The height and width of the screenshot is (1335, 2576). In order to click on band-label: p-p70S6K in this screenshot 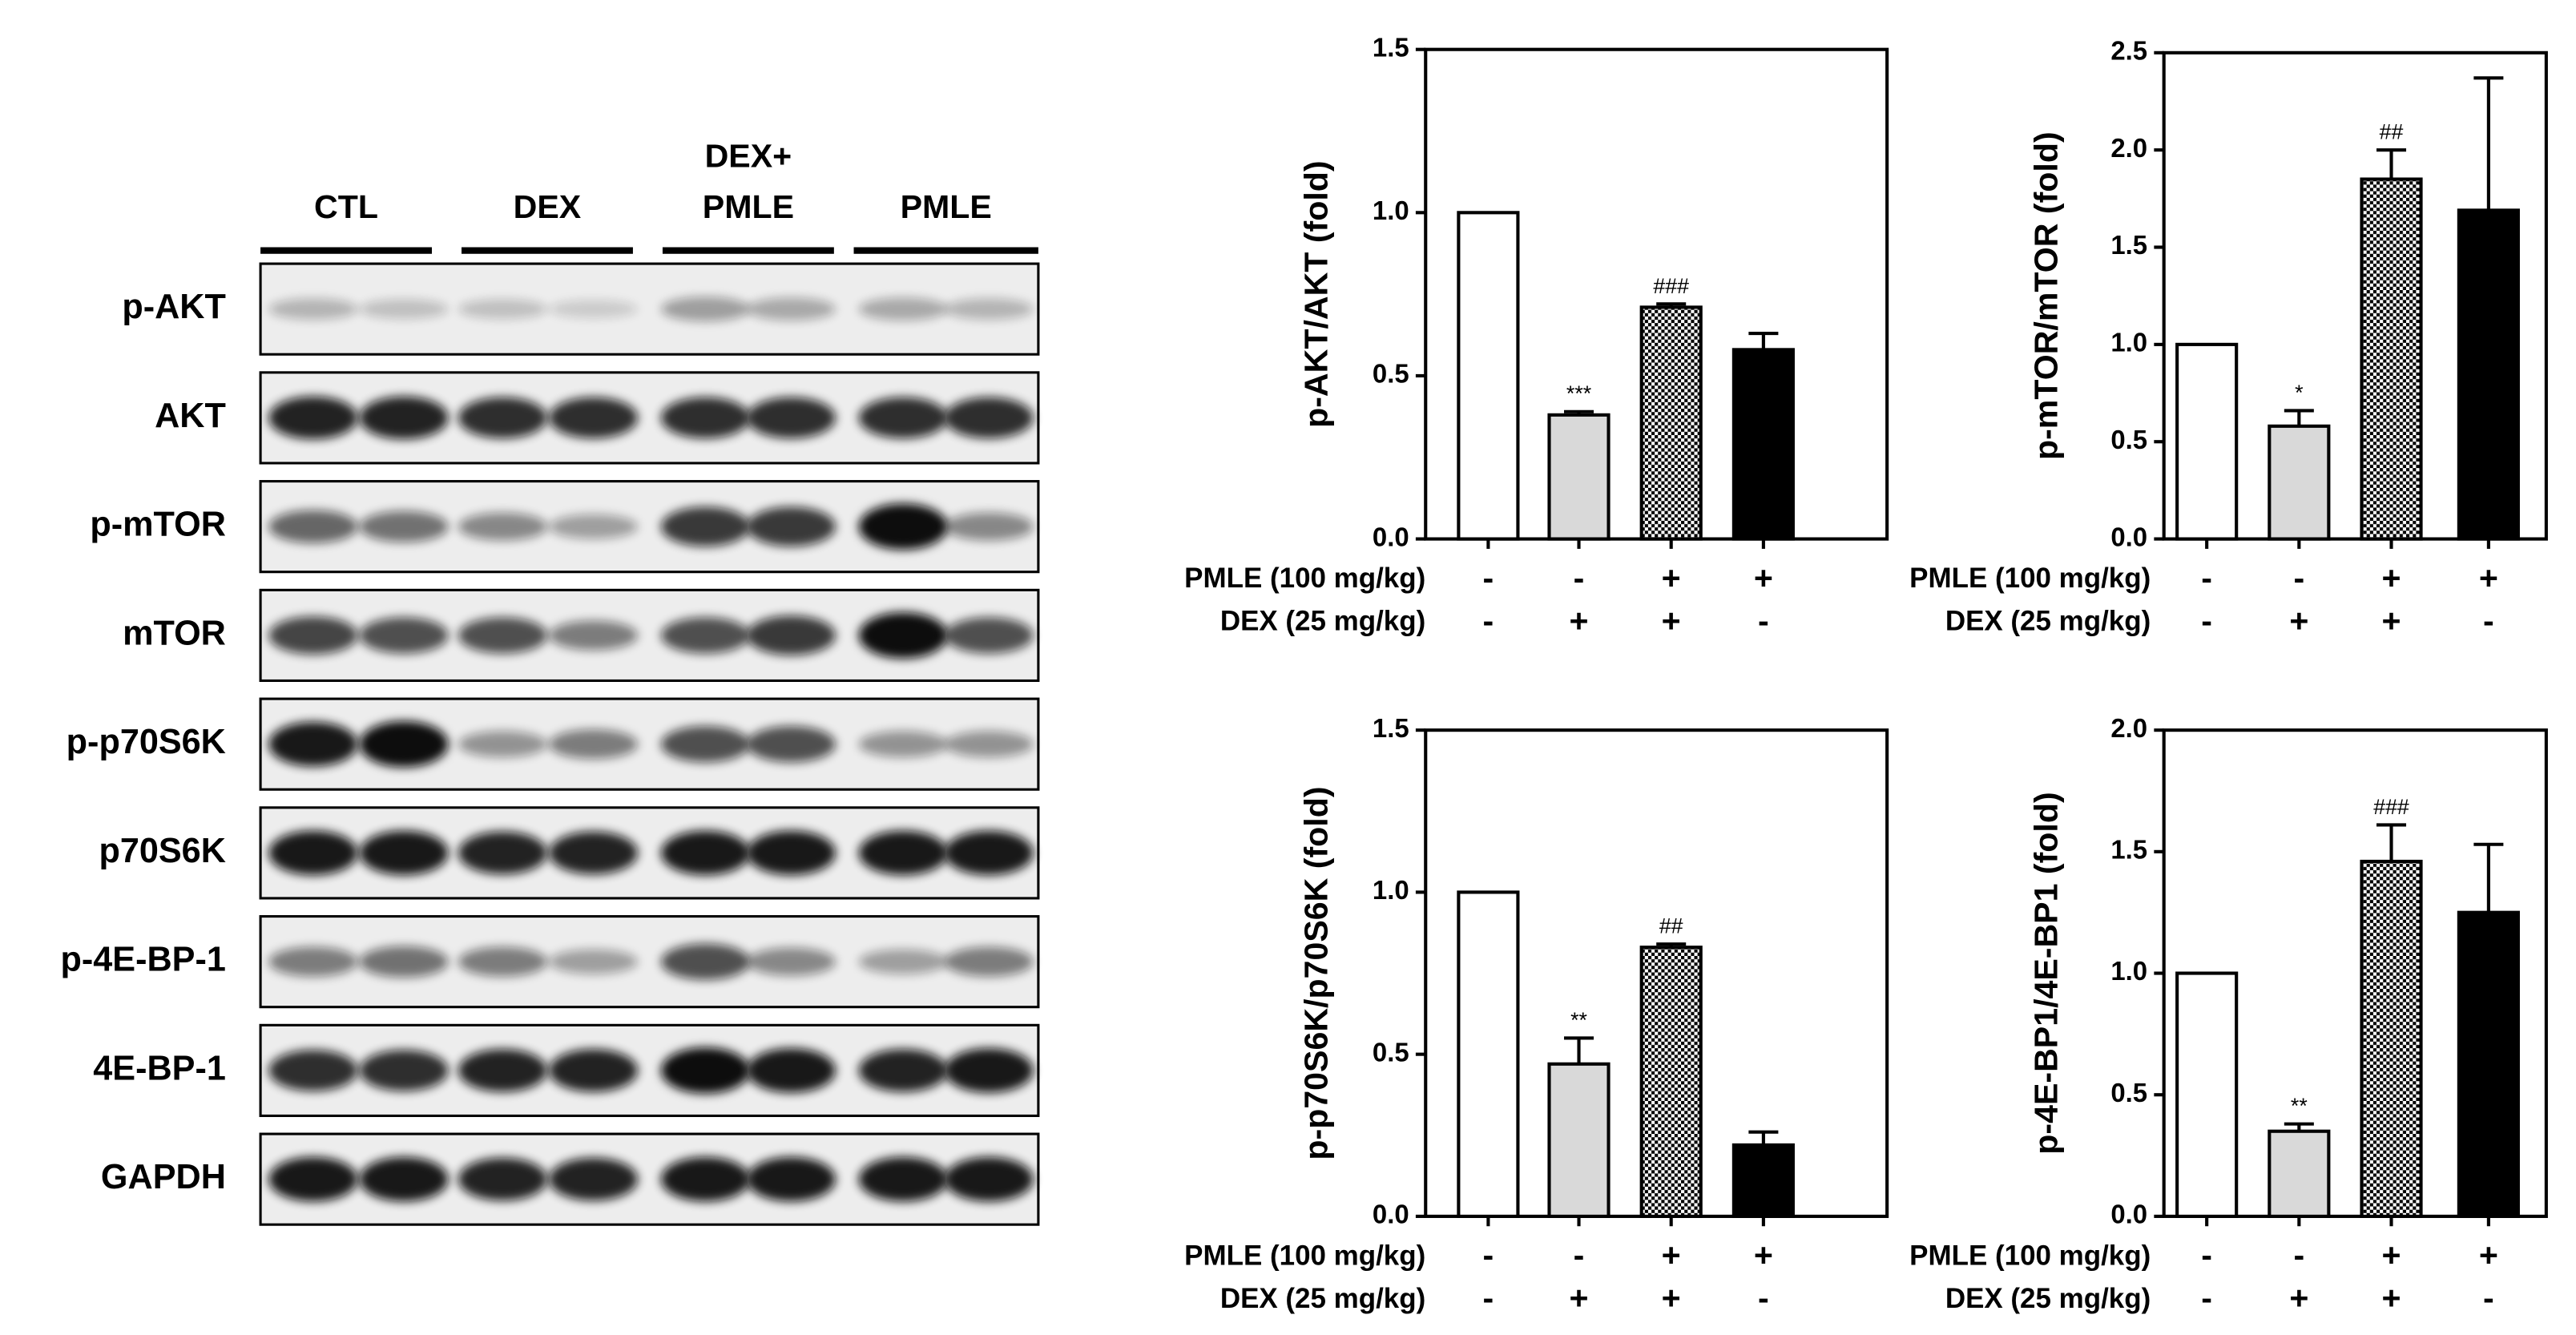, I will do `click(146, 742)`.